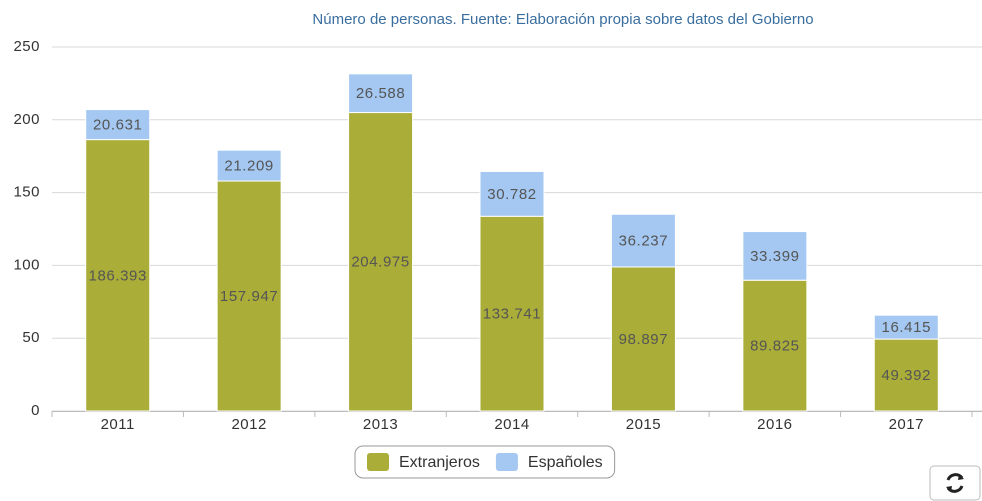 This screenshot has width=982, height=501. What do you see at coordinates (26, 46) in the screenshot?
I see `y-tick-label: 250` at bounding box center [26, 46].